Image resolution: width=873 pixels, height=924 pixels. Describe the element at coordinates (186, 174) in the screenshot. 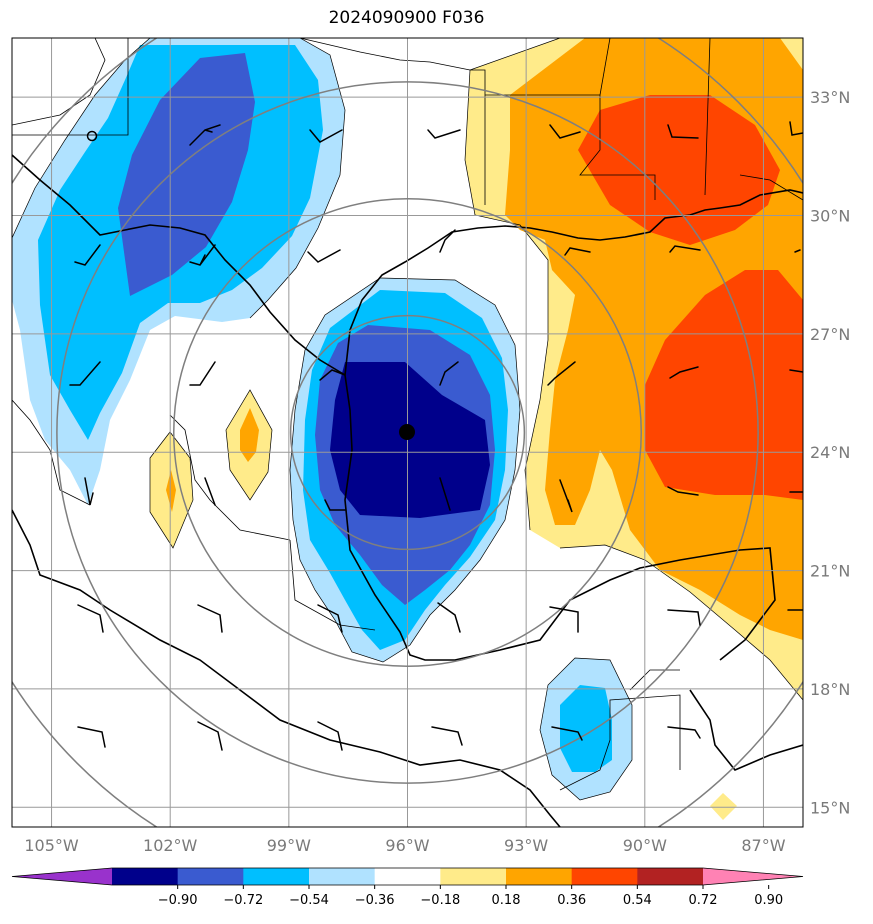

I see `contour-neg3-nw` at that location.